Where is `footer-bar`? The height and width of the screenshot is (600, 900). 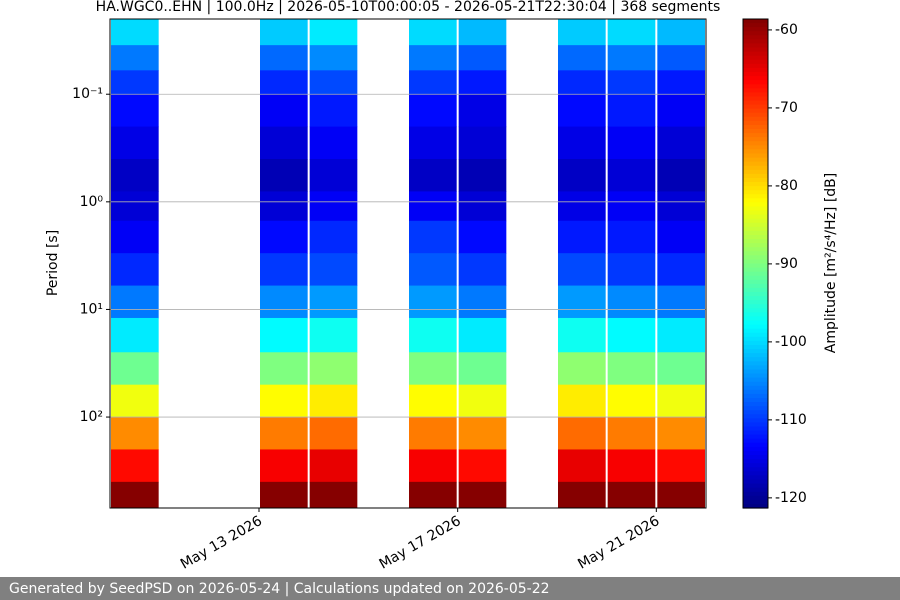
footer-bar is located at coordinates (450, 588).